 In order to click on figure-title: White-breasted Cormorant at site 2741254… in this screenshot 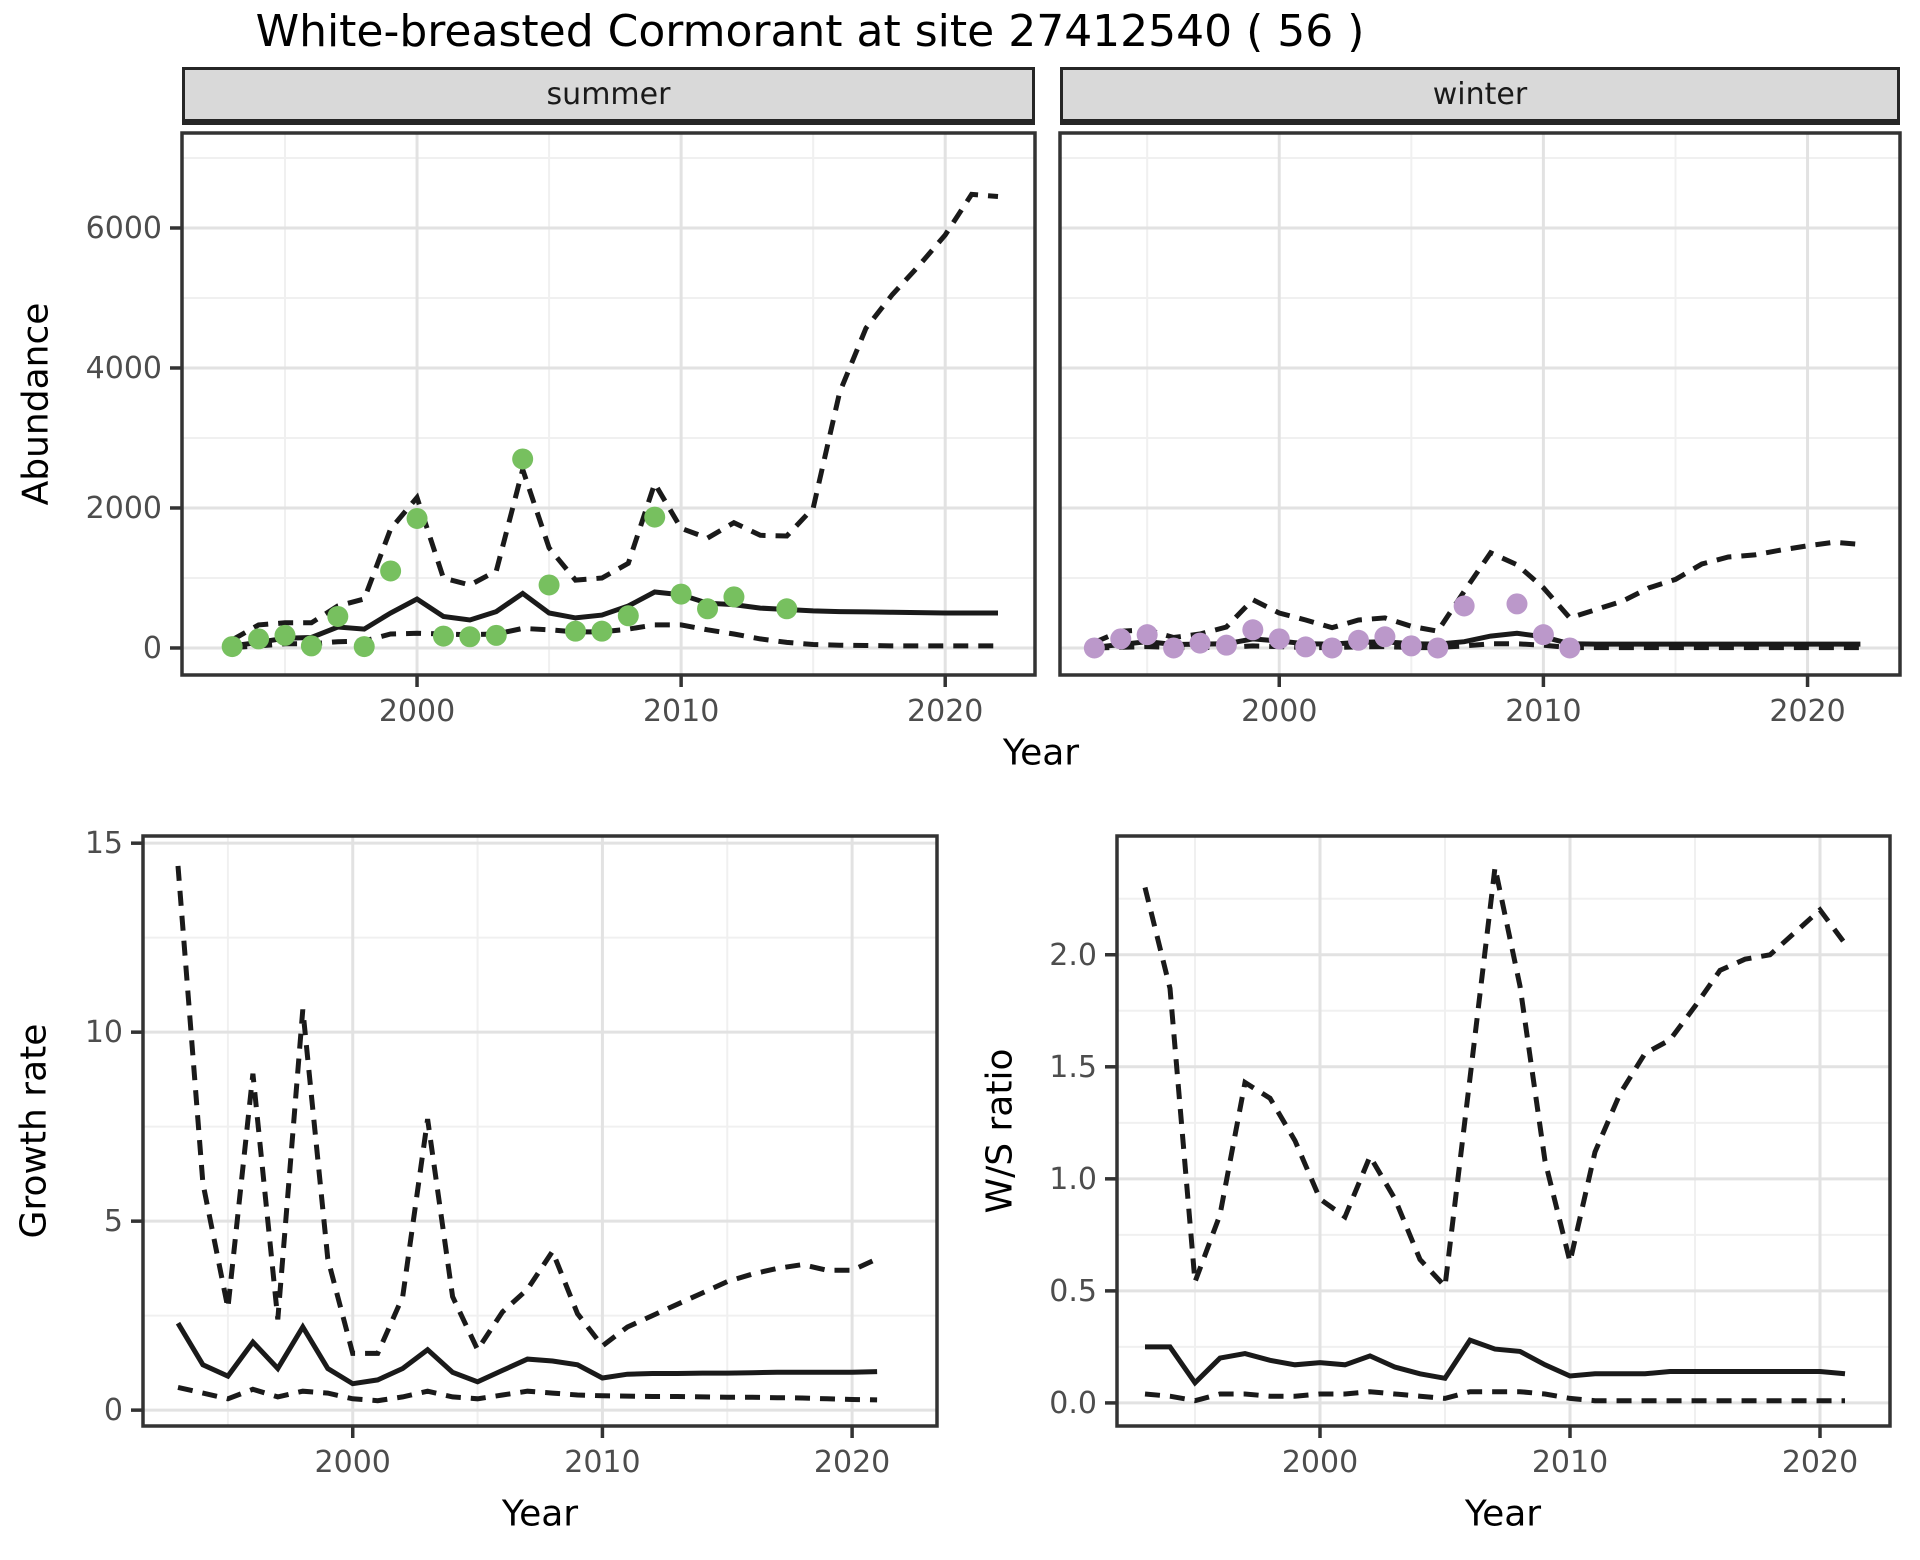, I will do `click(810, 31)`.